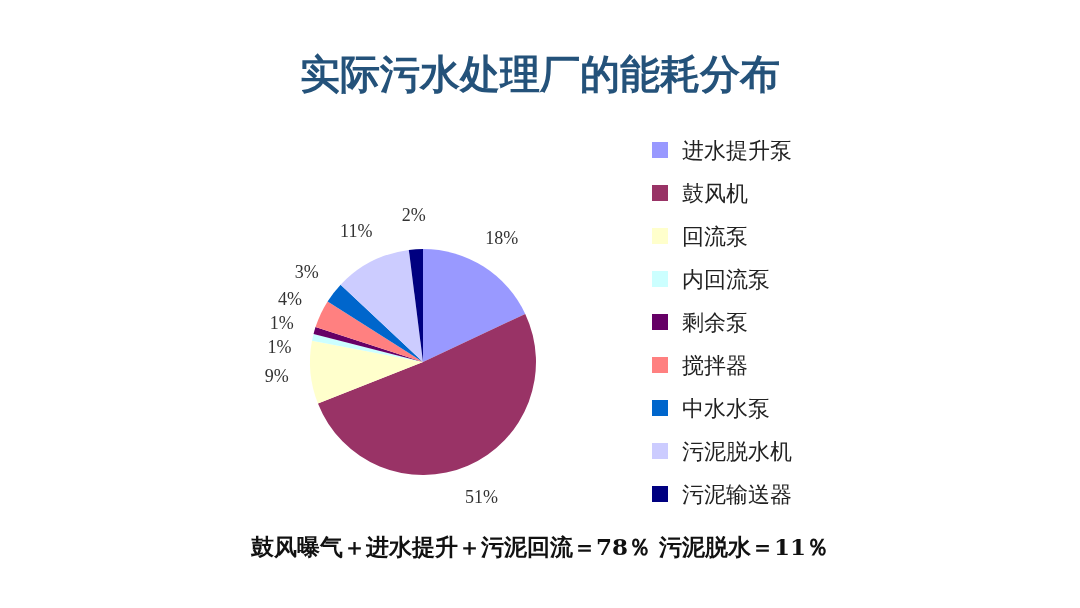  What do you see at coordinates (737, 451) in the screenshot?
I see `legend-label: 污泥脱水机` at bounding box center [737, 451].